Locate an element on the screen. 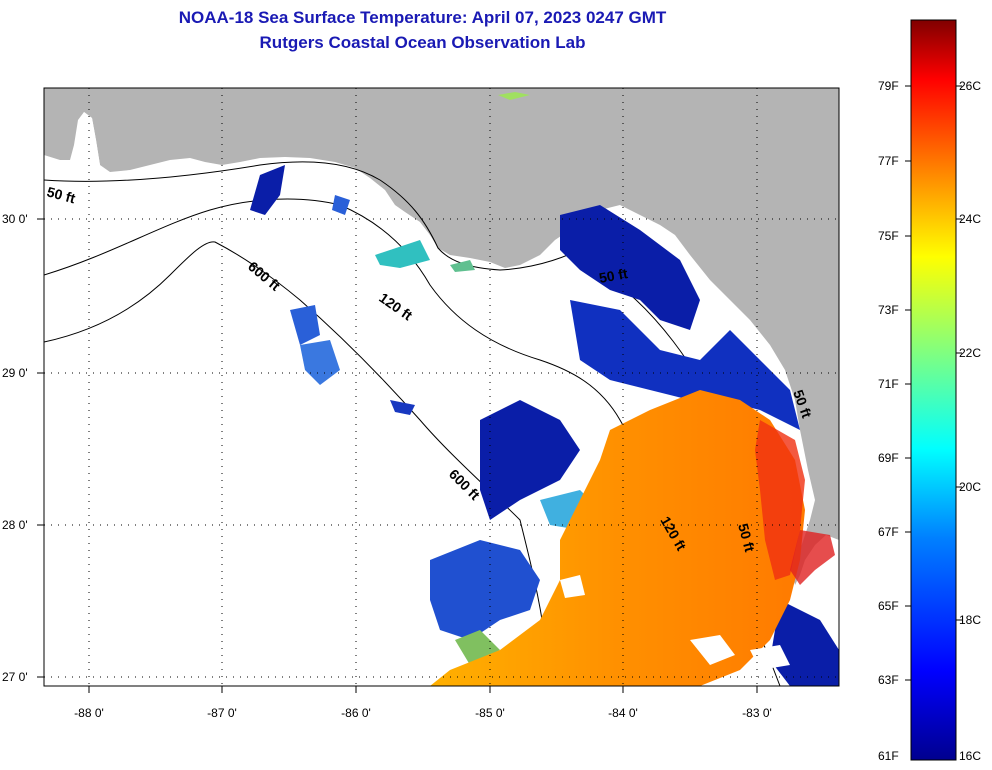  lon-label: -85 0' is located at coordinates (490, 713).